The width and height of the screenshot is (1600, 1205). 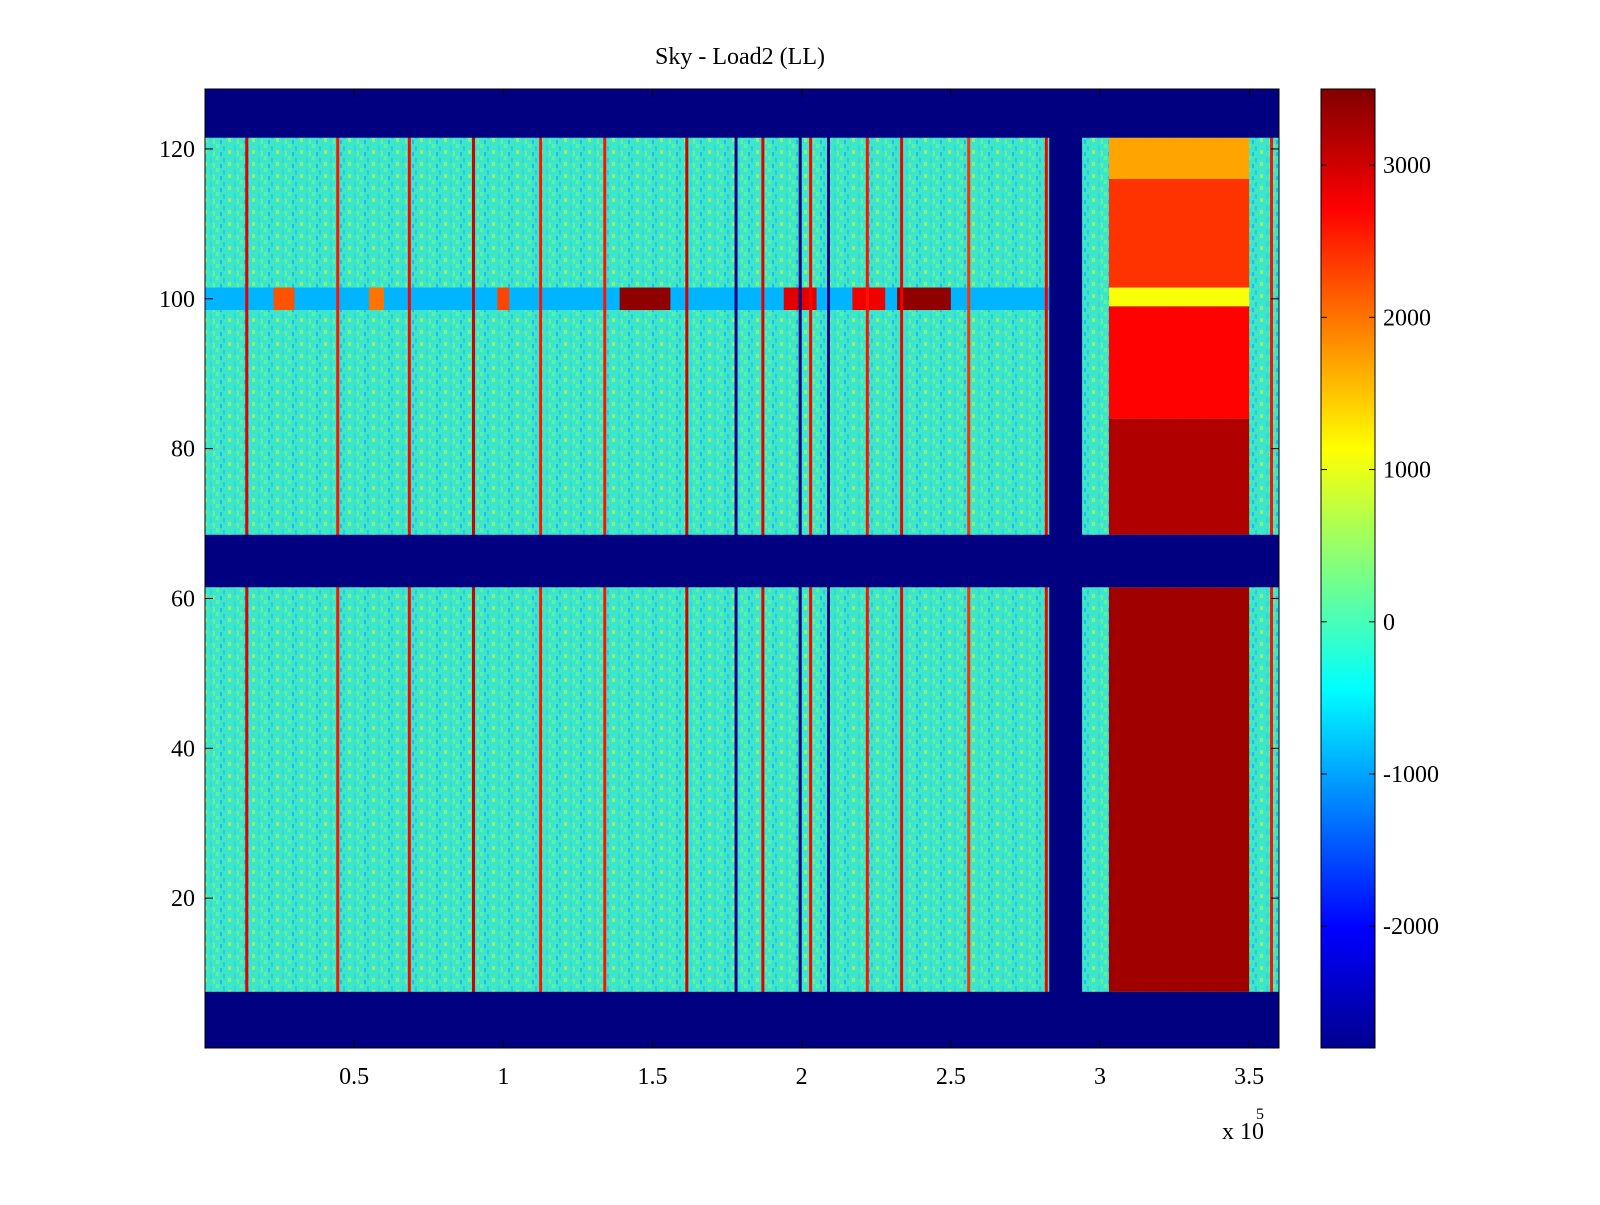 What do you see at coordinates (183, 450) in the screenshot?
I see `y-tick-label: 80` at bounding box center [183, 450].